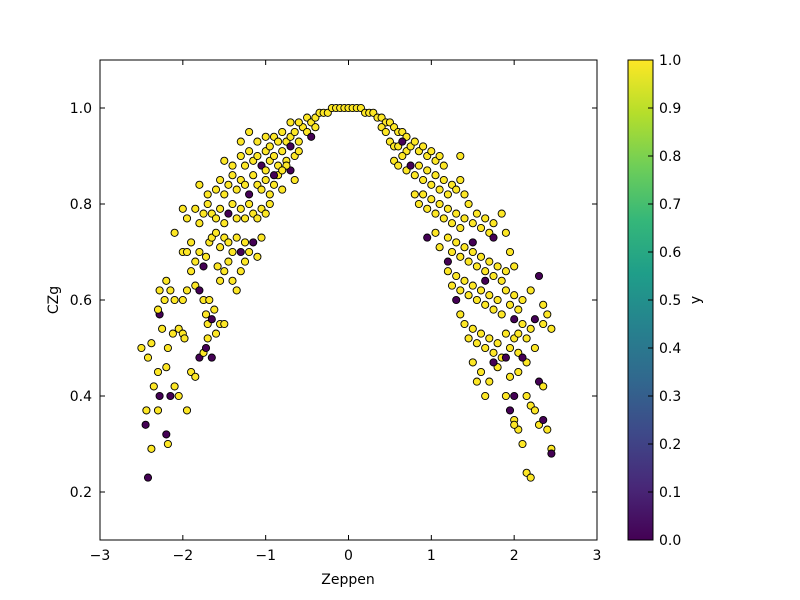  Describe the element at coordinates (81, 397) in the screenshot. I see `y-tick-label: 0.4` at that location.